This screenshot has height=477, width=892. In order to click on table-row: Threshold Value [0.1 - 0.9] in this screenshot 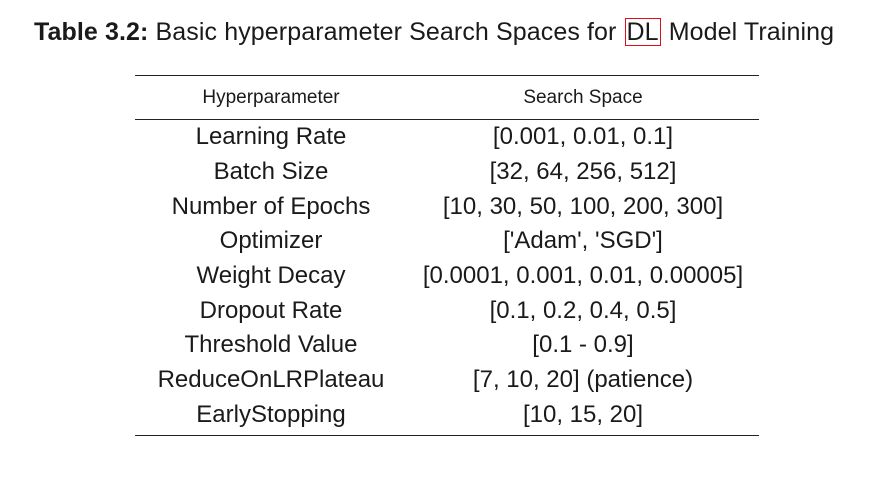, I will do `click(447, 345)`.